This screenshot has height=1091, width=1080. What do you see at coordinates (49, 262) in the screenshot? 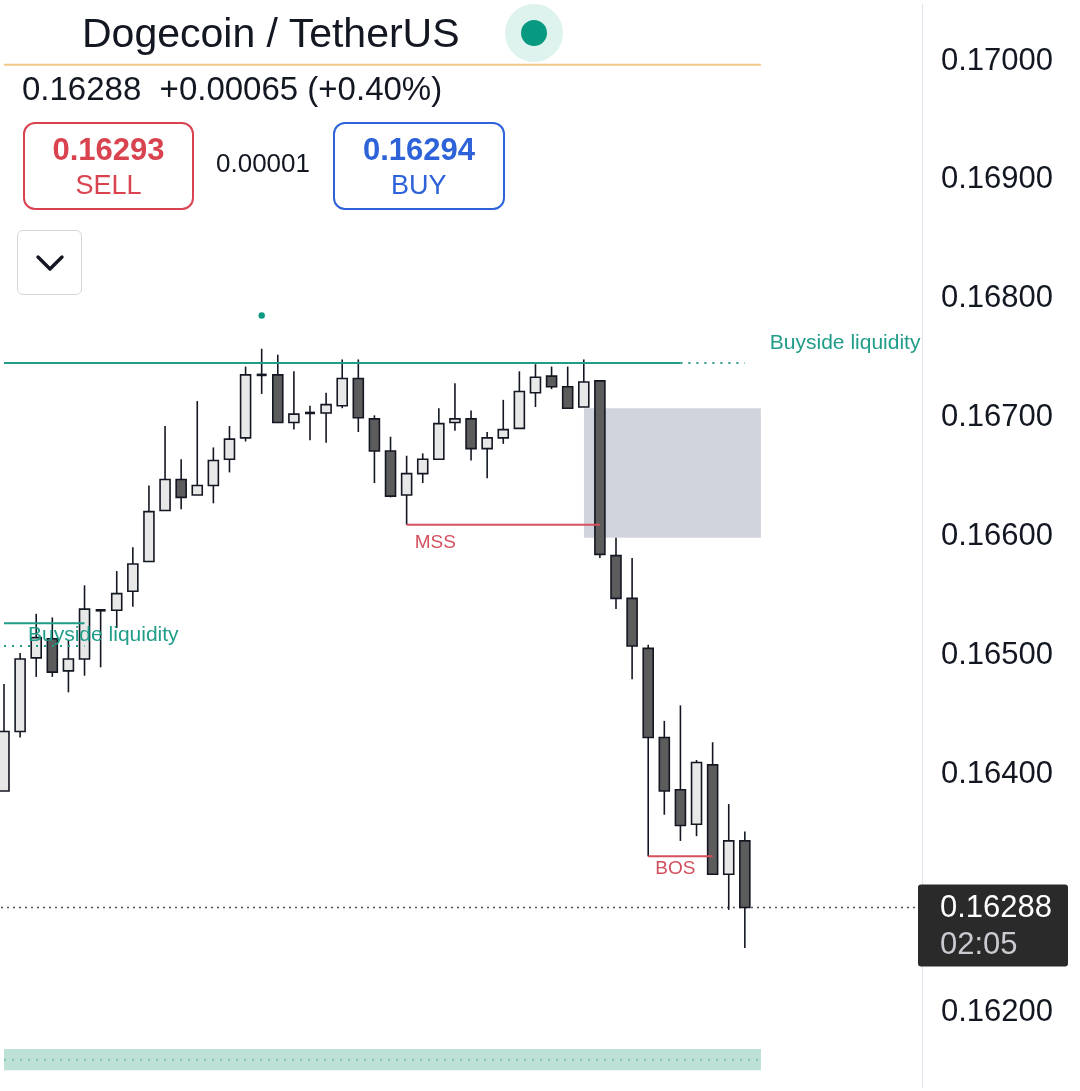
I see `dropdown-button` at bounding box center [49, 262].